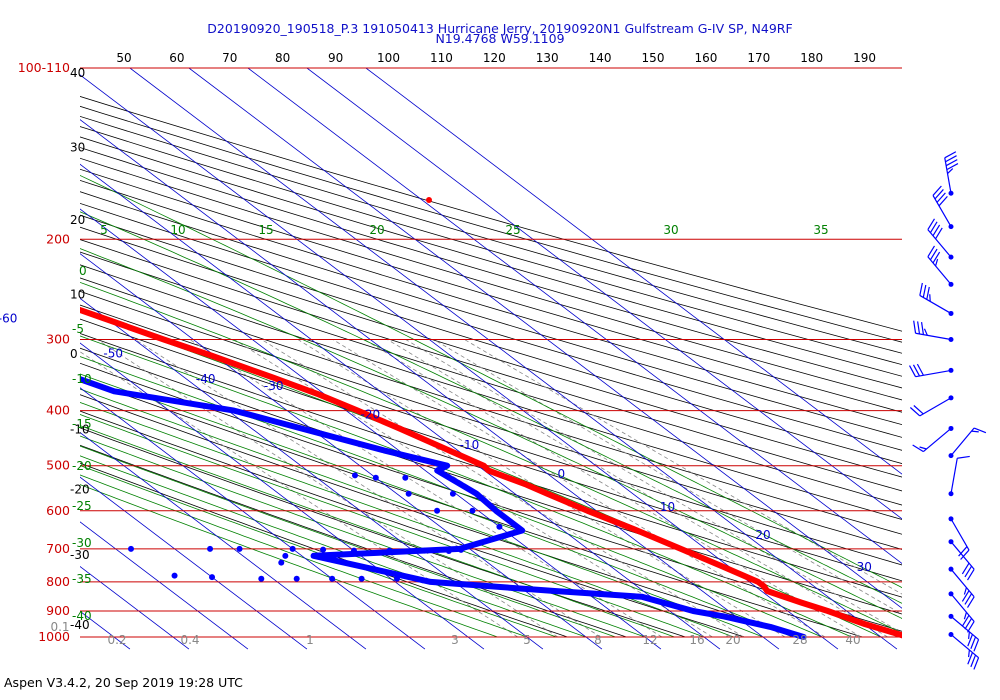  I want to click on left-temp-label: 20, so click(77, 220).